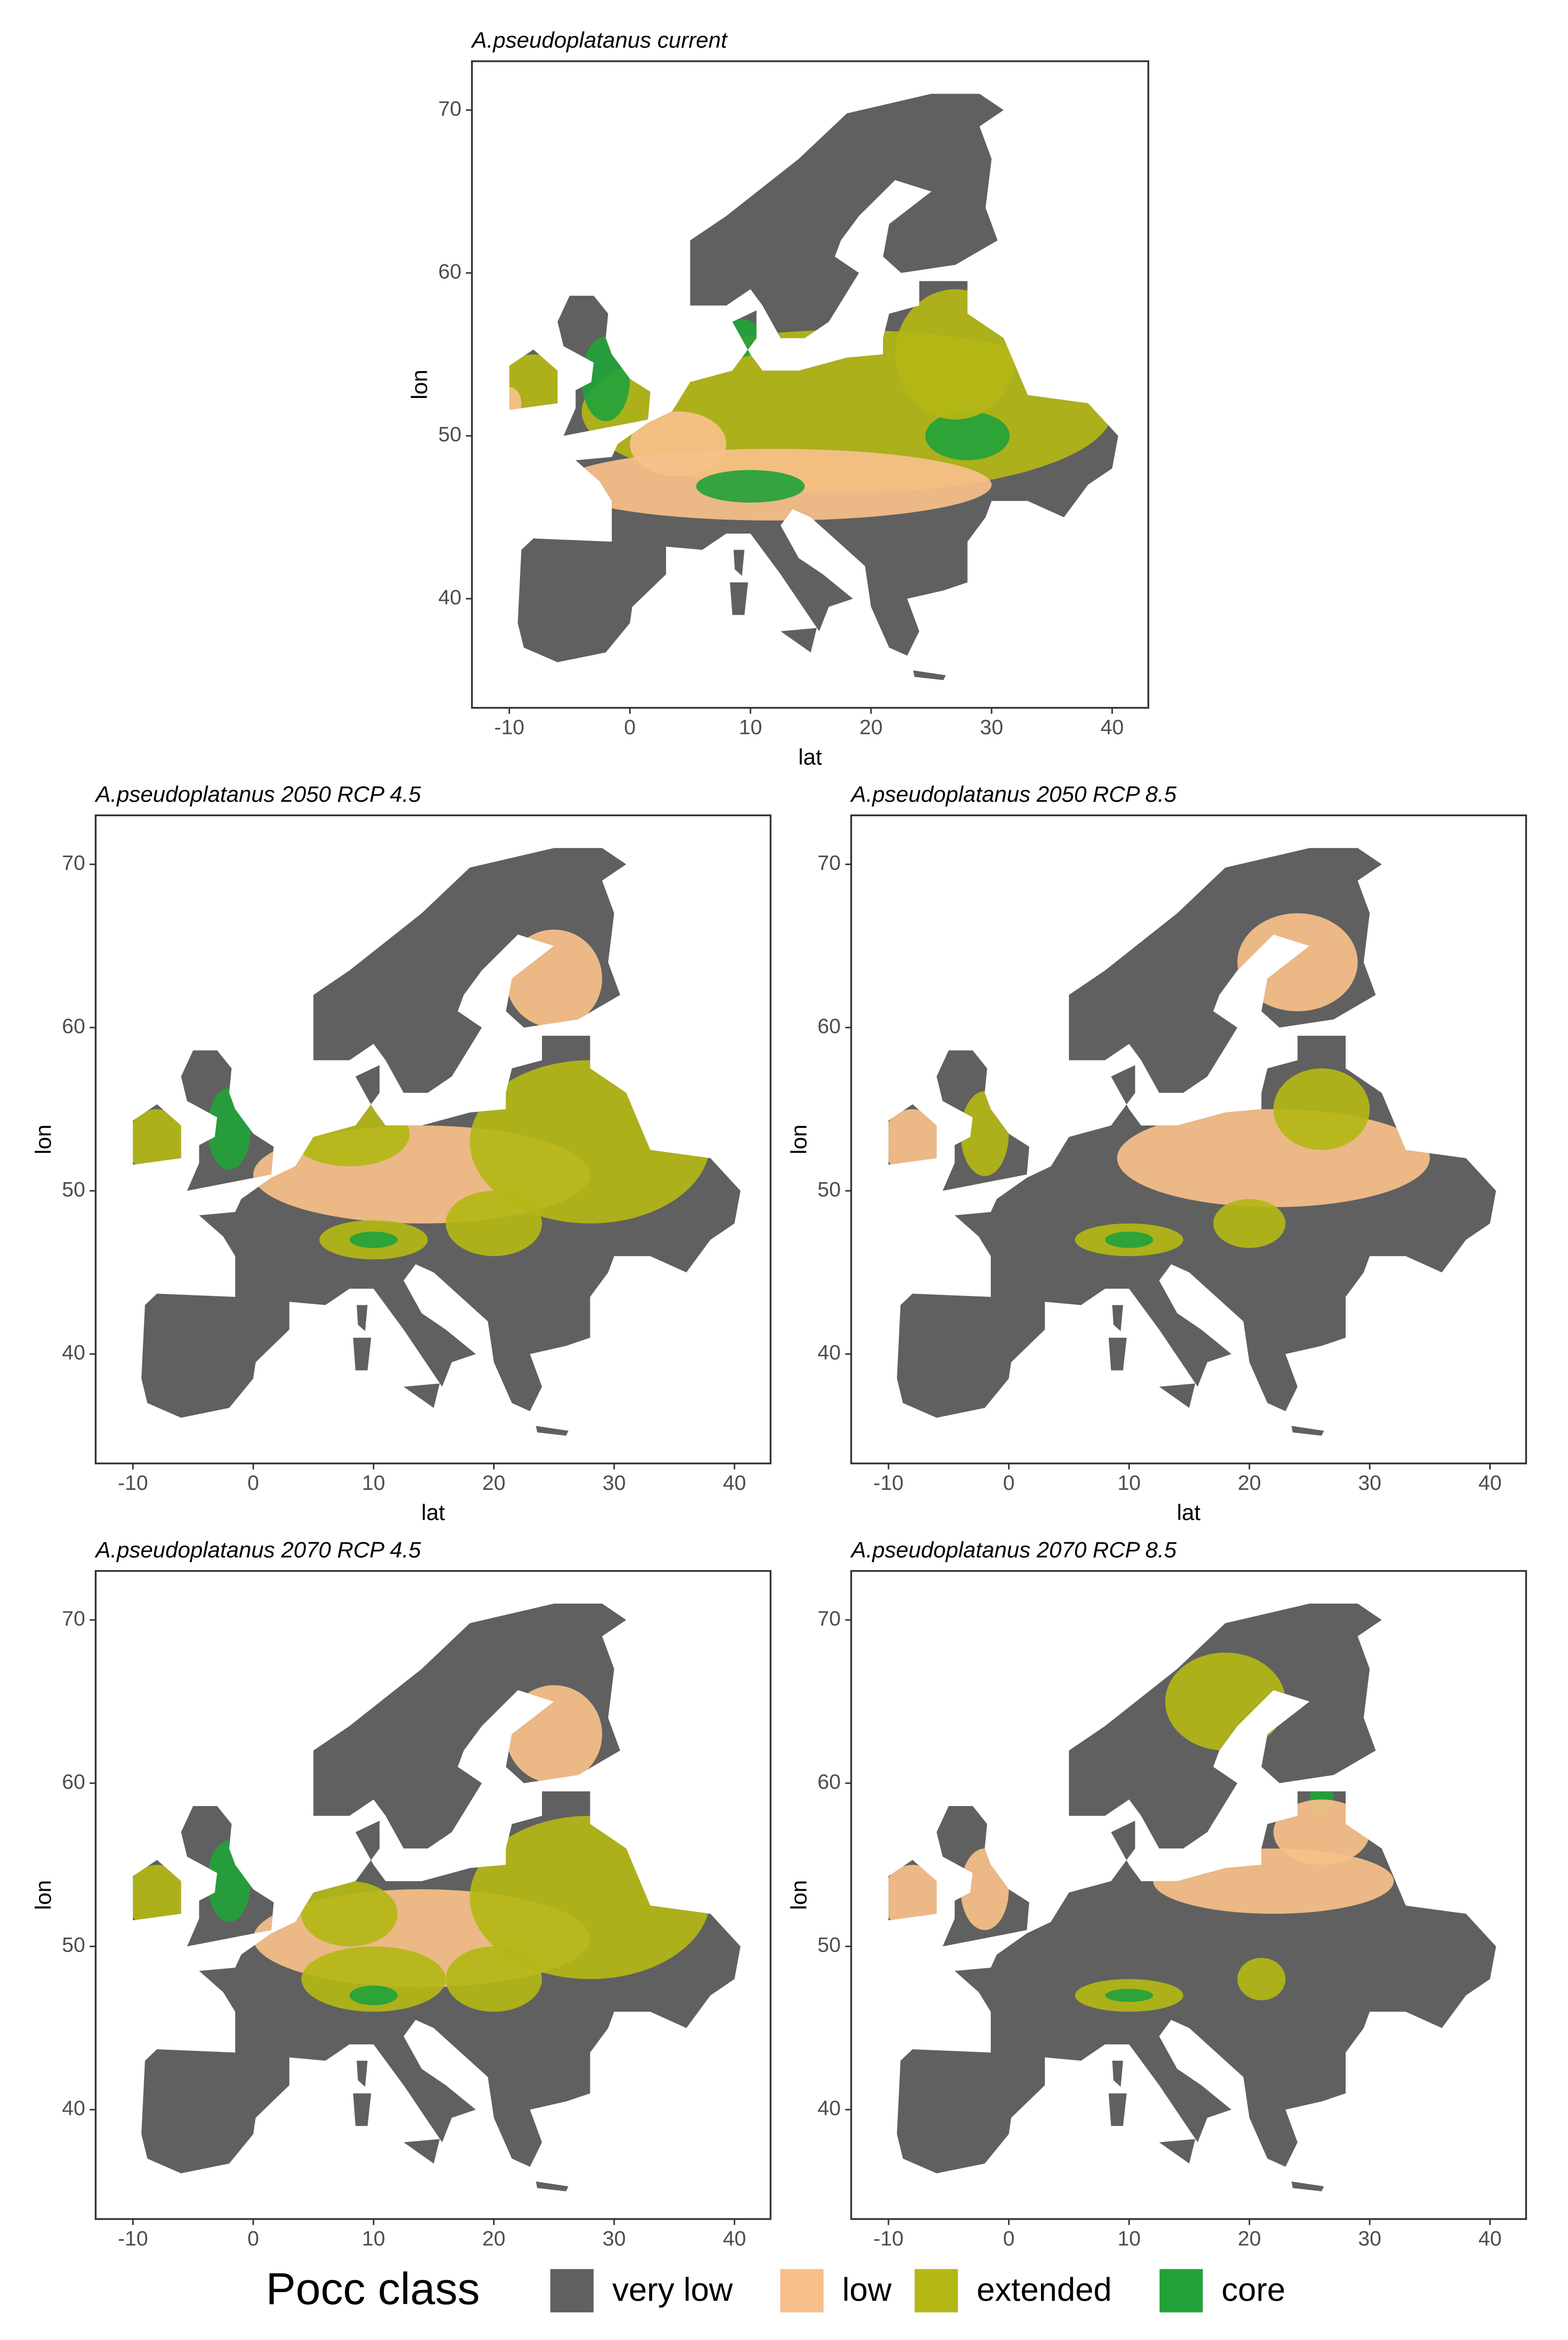 The width and height of the screenshot is (1568, 2340). Describe the element at coordinates (776, 2289) in the screenshot. I see `legend: Pocc class very low low extended core` at that location.